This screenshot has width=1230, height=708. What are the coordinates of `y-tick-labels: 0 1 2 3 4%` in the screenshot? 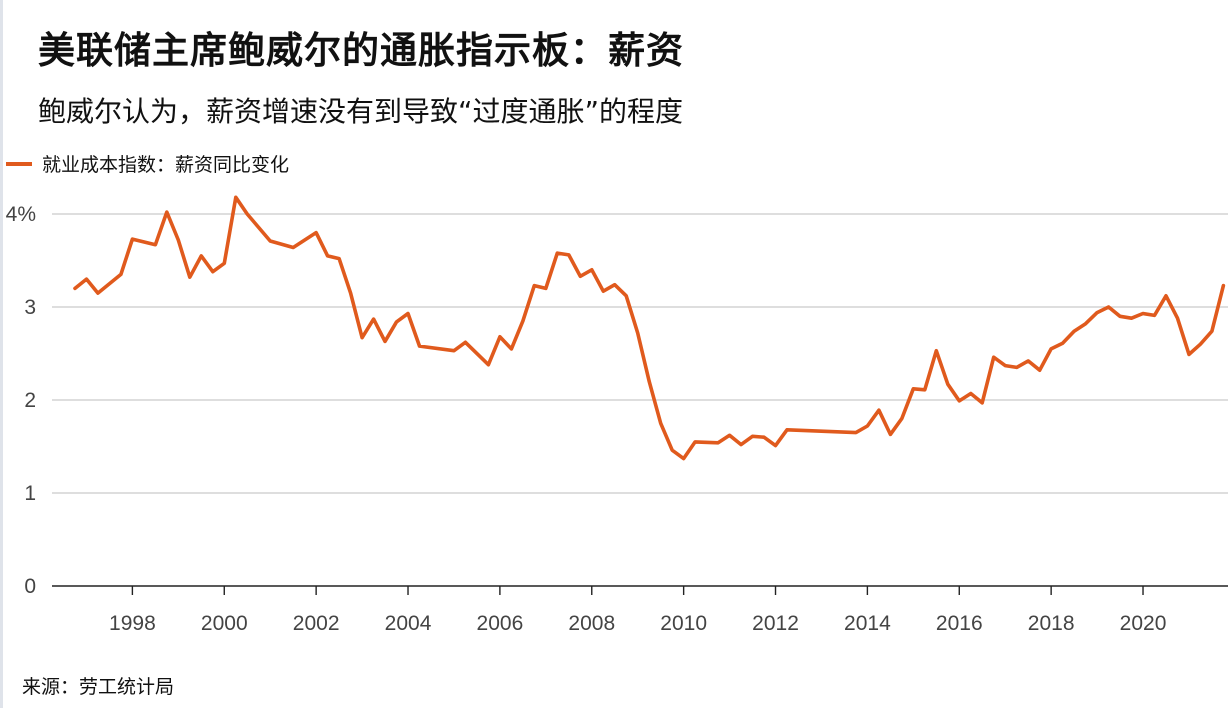 It's located at (21, 400).